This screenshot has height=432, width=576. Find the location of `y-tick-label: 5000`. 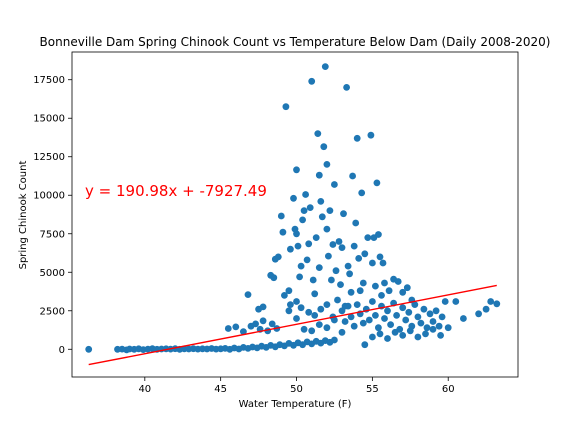

y-tick-label: 5000 is located at coordinates (52, 273).